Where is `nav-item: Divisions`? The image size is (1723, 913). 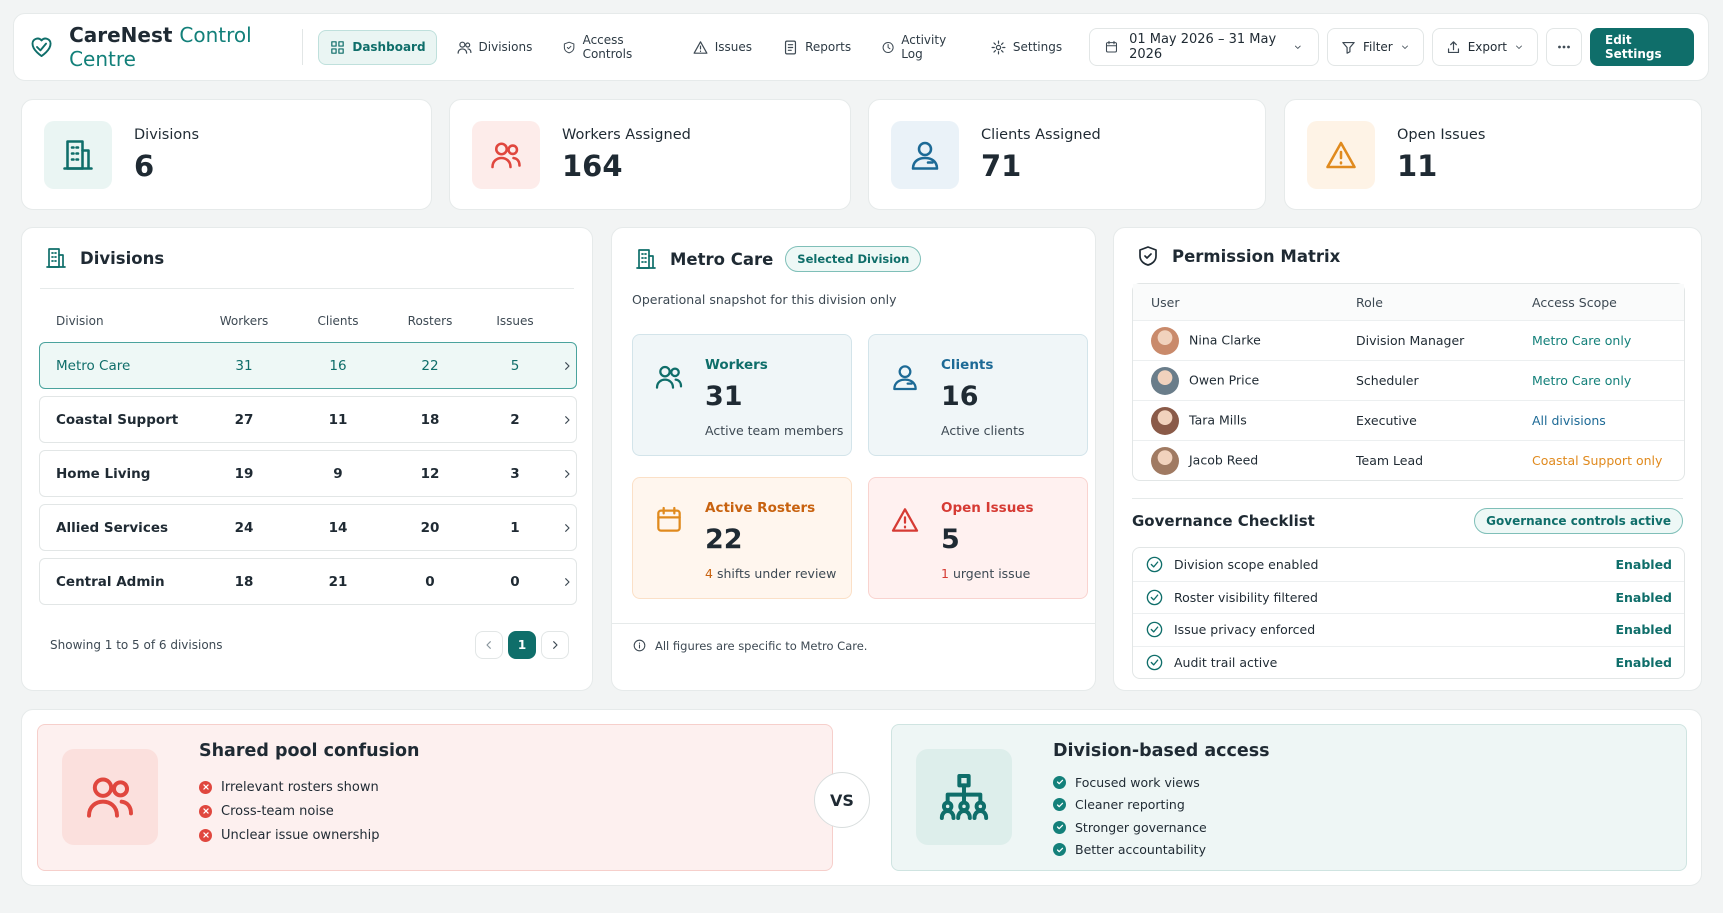
nav-item: Divisions is located at coordinates (494, 47).